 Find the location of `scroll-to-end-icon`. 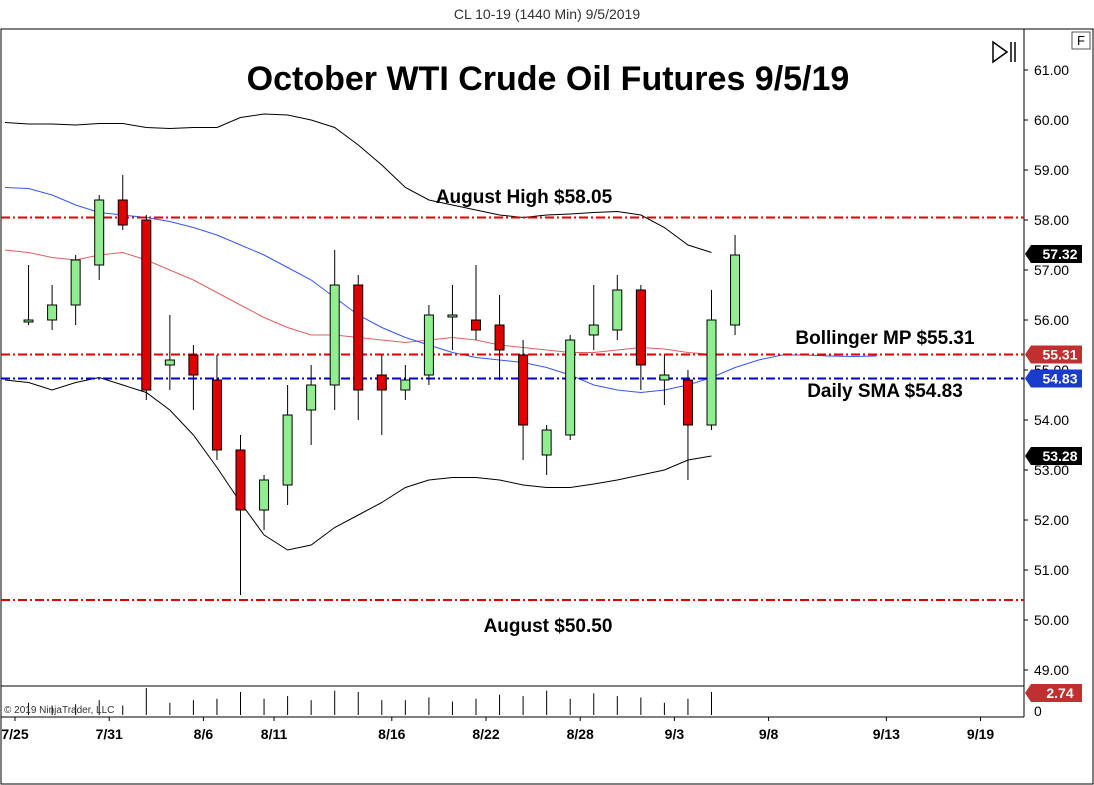

scroll-to-end-icon is located at coordinates (1004, 52).